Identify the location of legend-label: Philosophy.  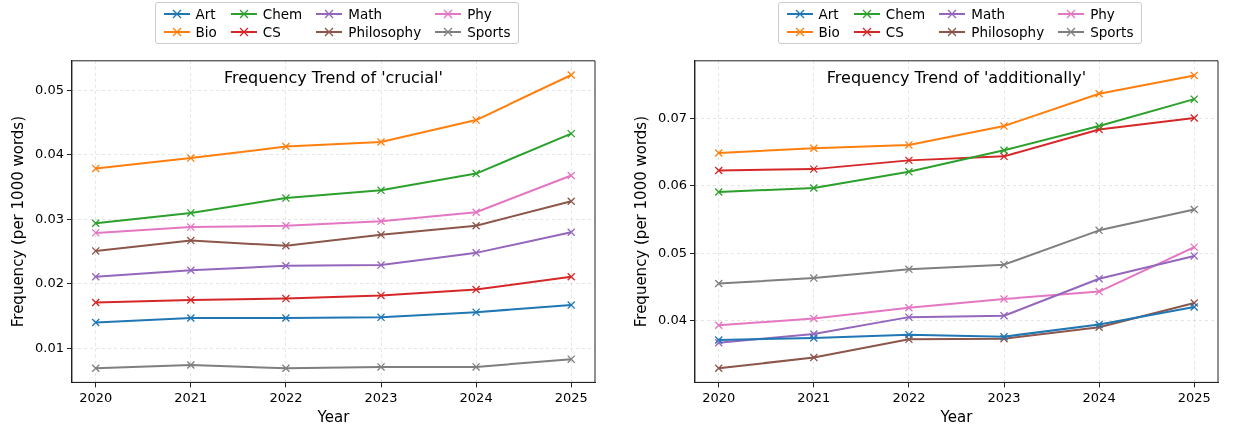
(1008, 32).